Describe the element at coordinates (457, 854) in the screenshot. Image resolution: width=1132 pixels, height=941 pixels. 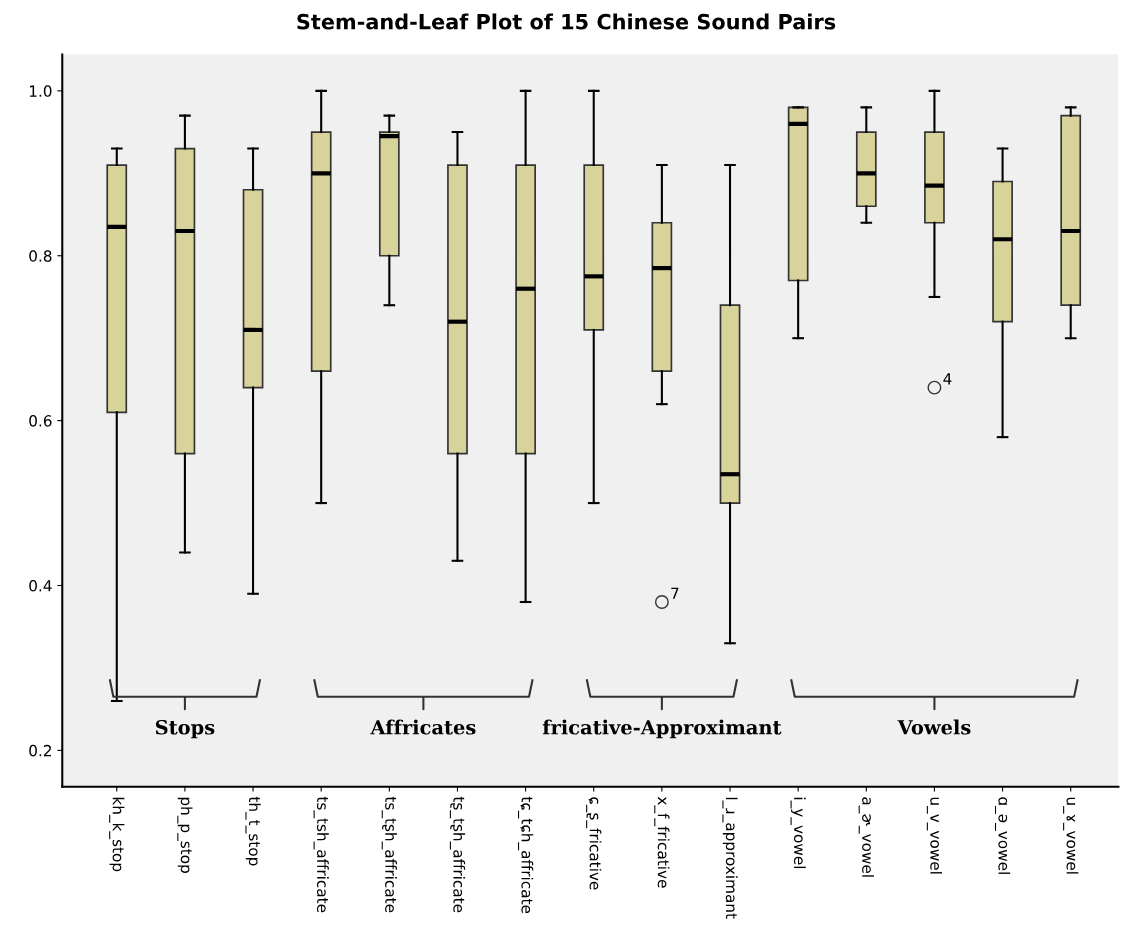
I see `x-tick-label: tʂ_tʂh_affricate` at that location.